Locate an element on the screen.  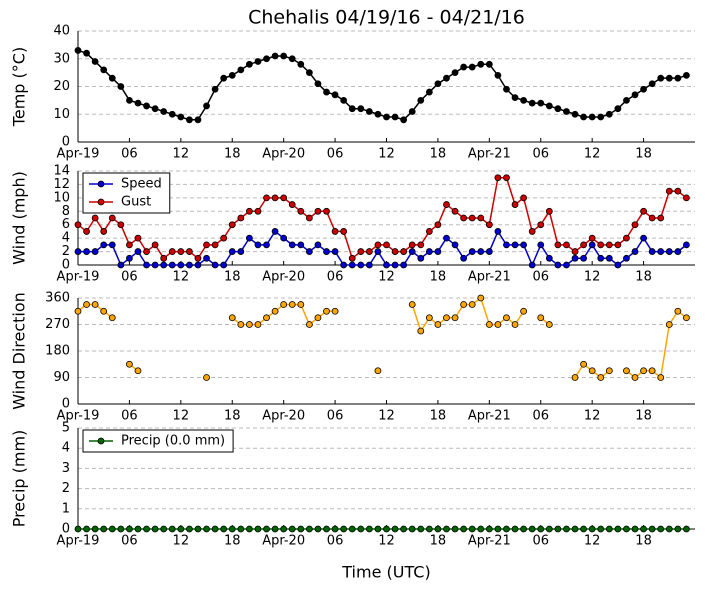
y-axis-label: Temp (°C) is located at coordinates (19, 87).